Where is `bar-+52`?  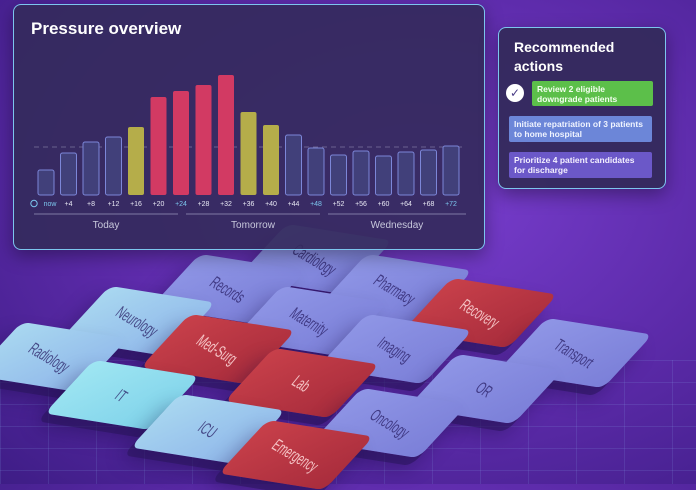
bar-+52 is located at coordinates (338, 175).